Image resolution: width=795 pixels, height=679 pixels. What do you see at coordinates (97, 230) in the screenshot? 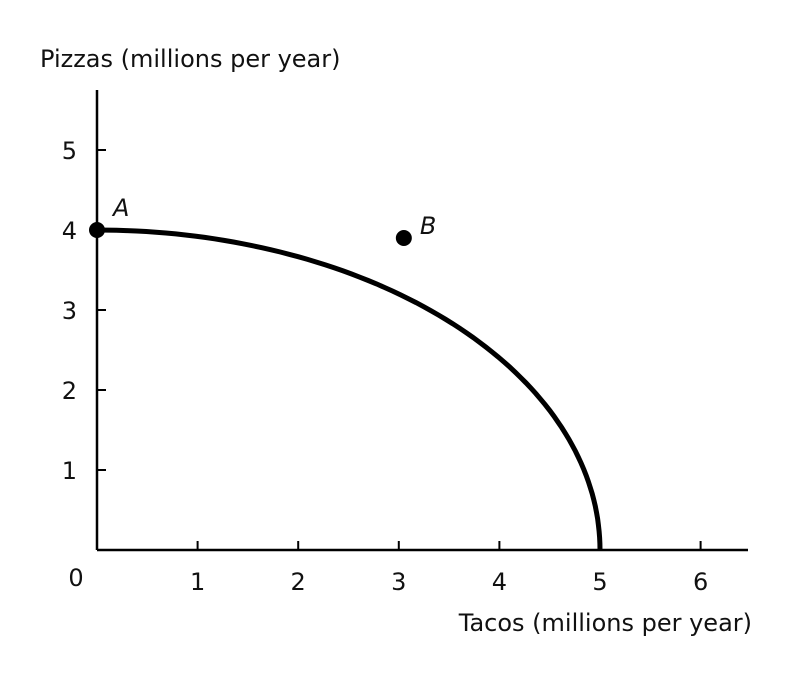
I see `point-a` at bounding box center [97, 230].